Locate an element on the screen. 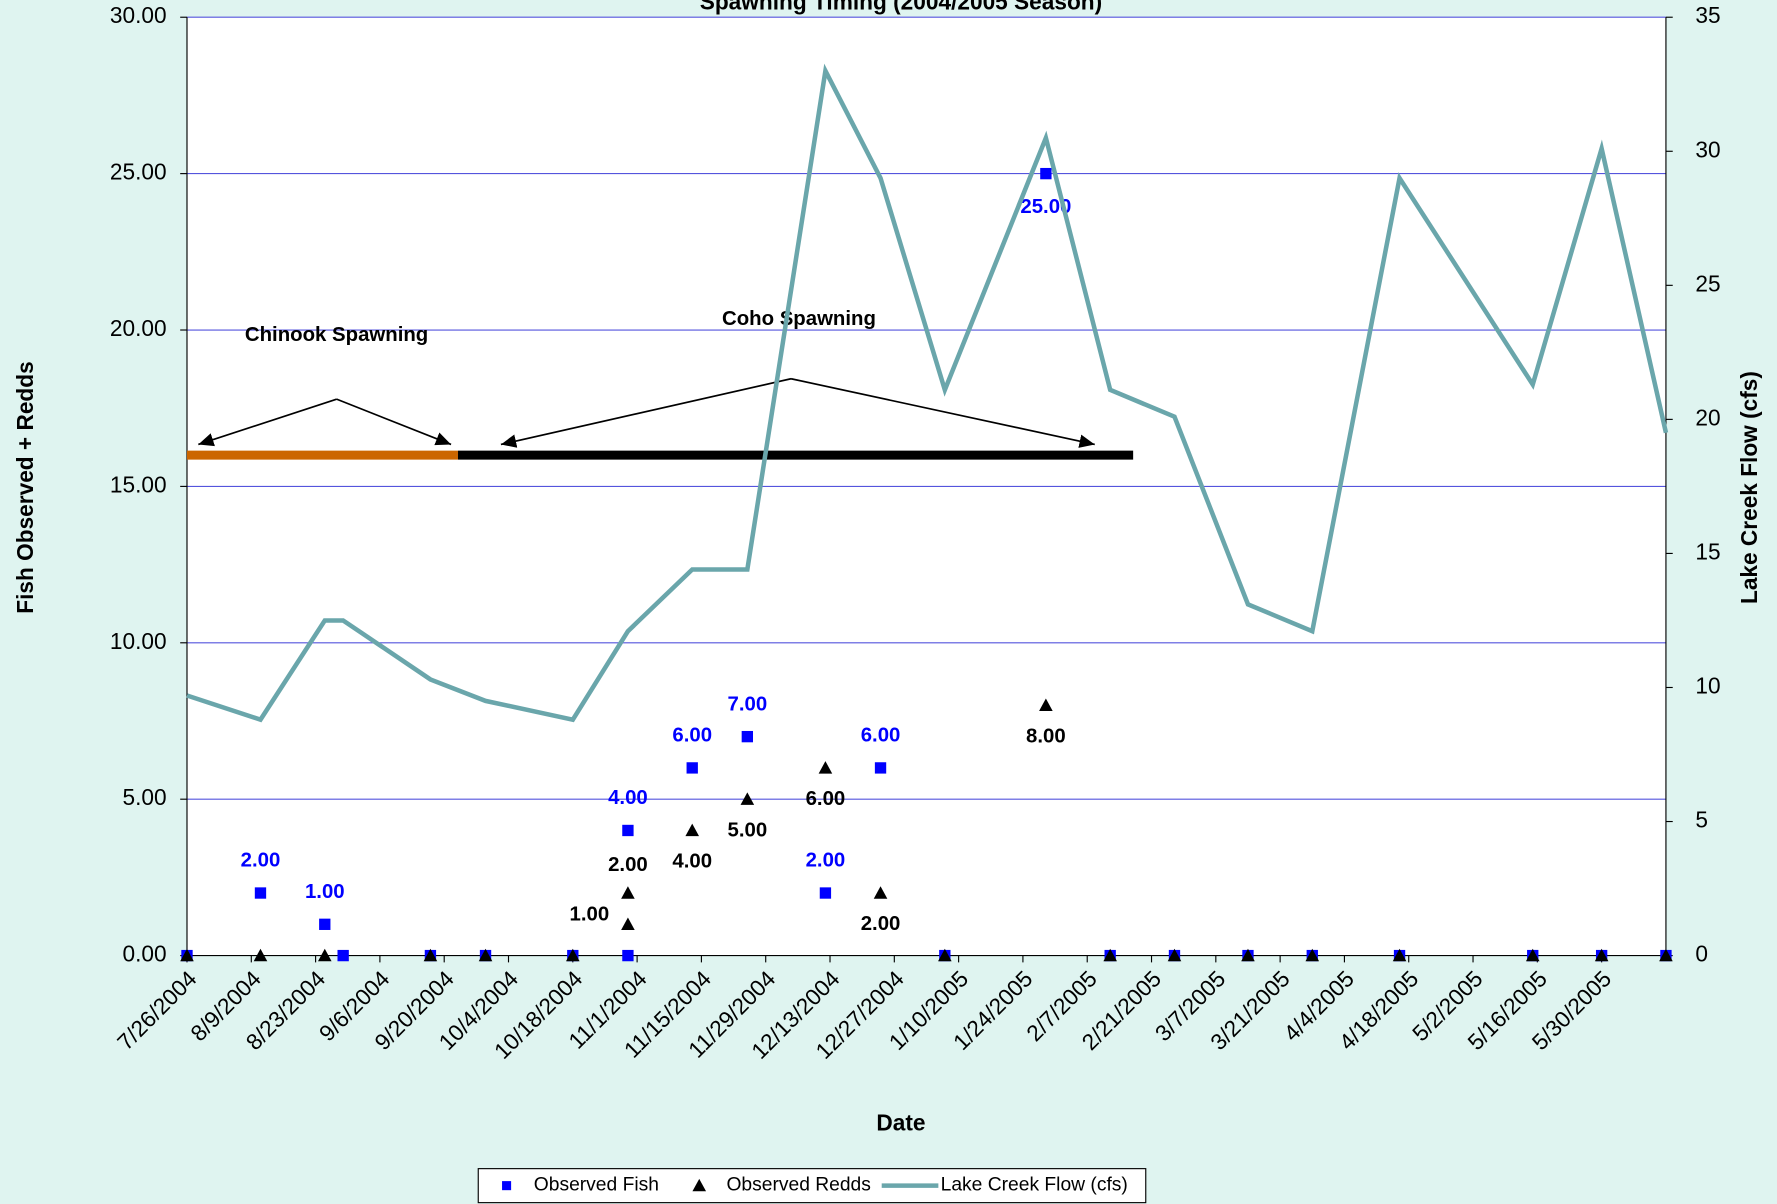 Image resolution: width=1777 pixels, height=1204 pixels. data-label: 7.00 is located at coordinates (748, 704).